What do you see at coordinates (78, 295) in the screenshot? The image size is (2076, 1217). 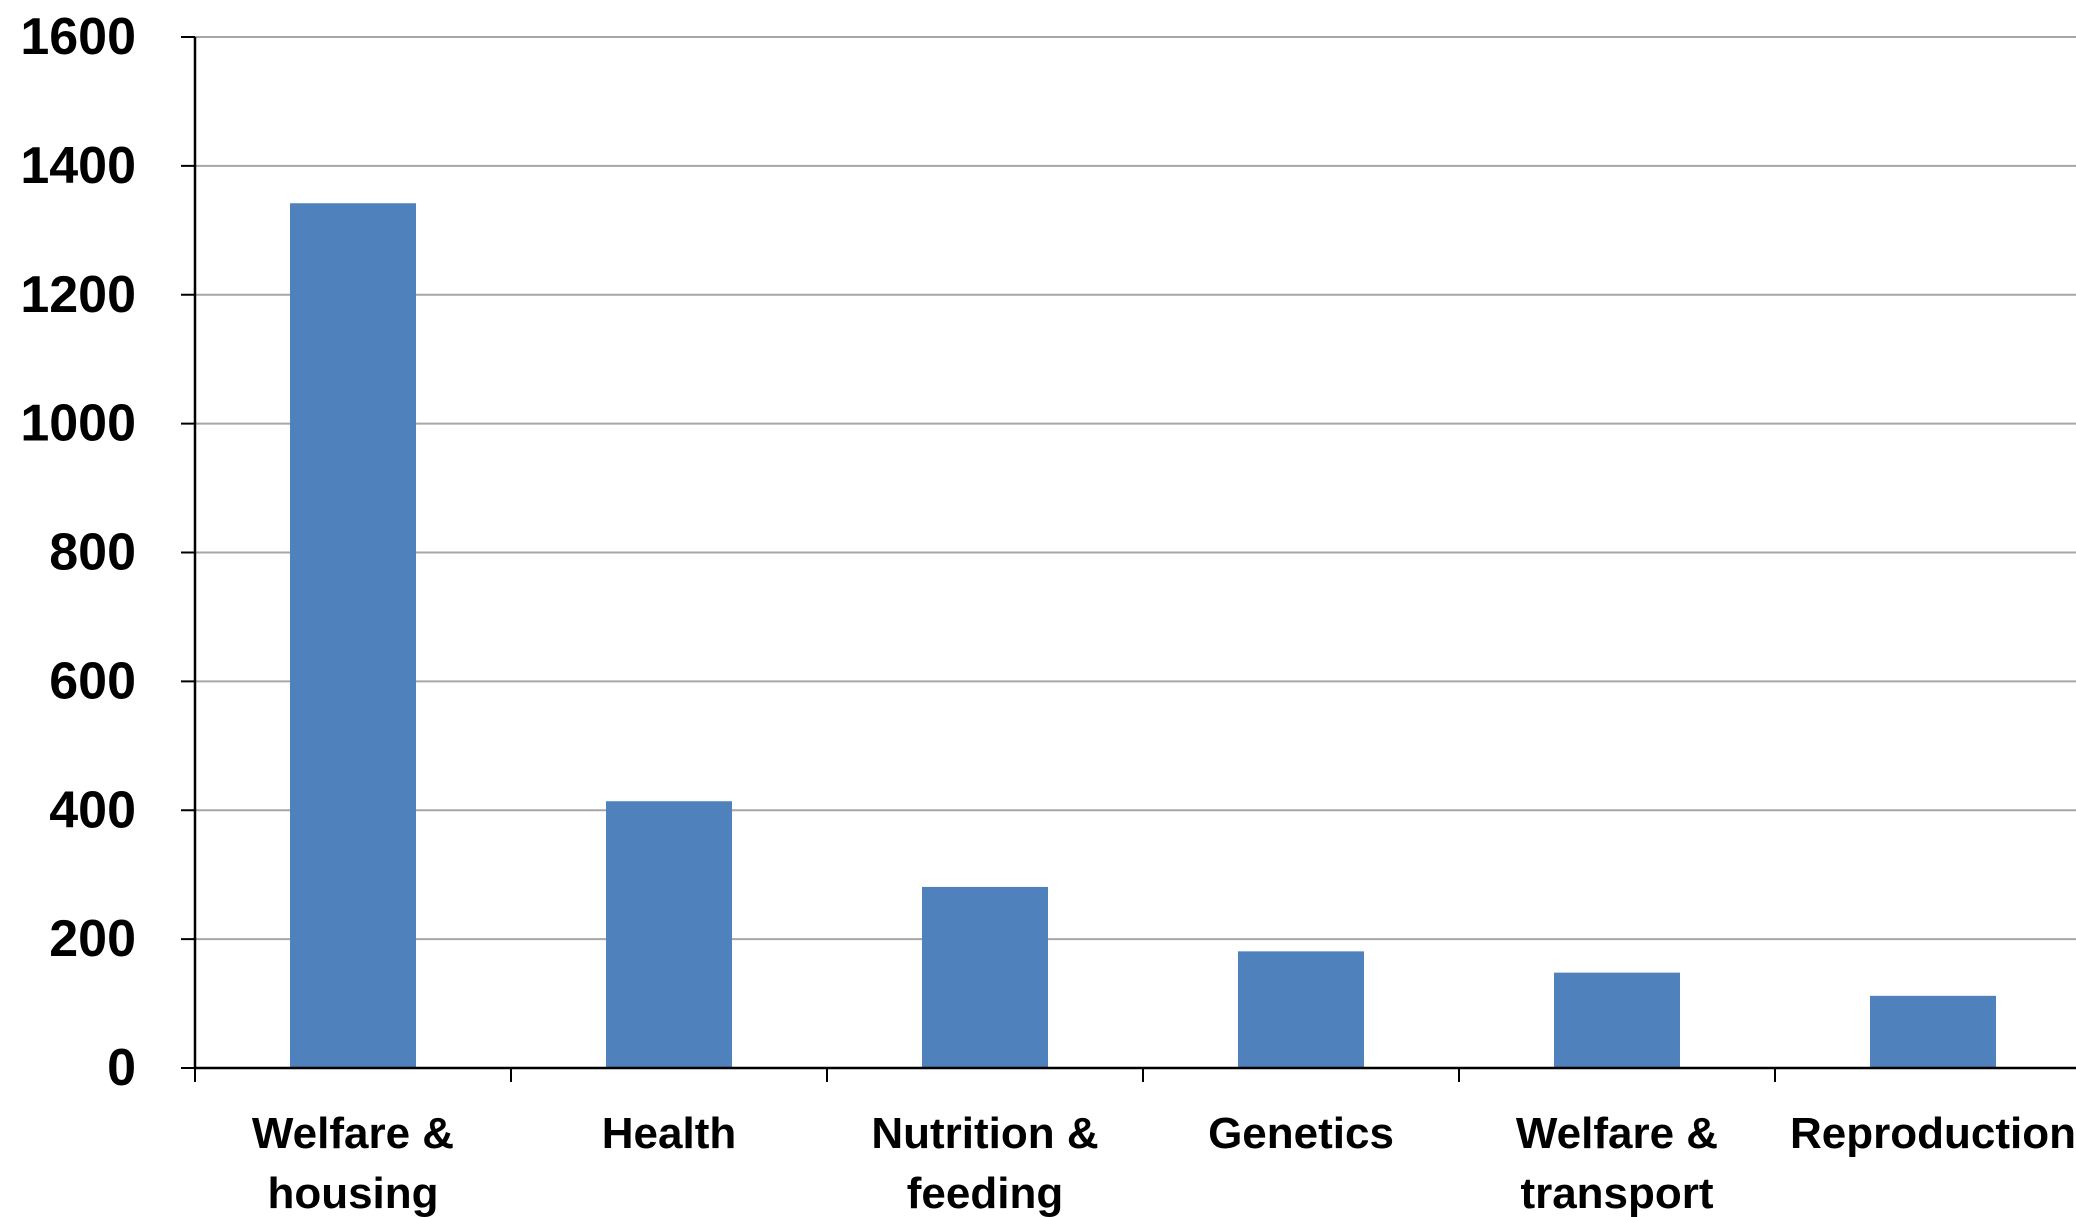 I see `y-tick-label: 1200` at bounding box center [78, 295].